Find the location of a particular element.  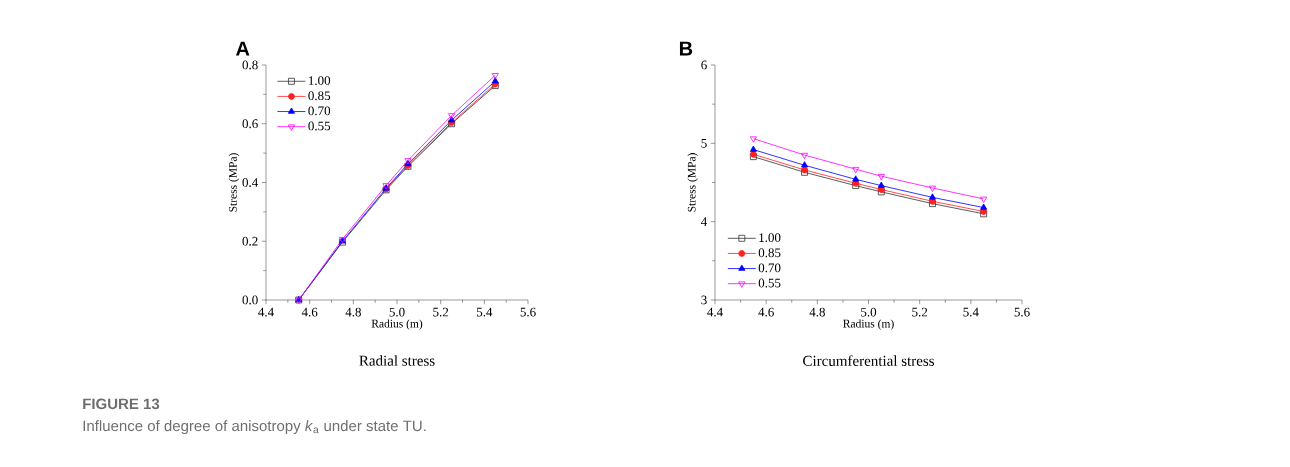

text: Influence of degree of anisotropy k$_{a}$ under state TU. is located at coordinates (254, 427).